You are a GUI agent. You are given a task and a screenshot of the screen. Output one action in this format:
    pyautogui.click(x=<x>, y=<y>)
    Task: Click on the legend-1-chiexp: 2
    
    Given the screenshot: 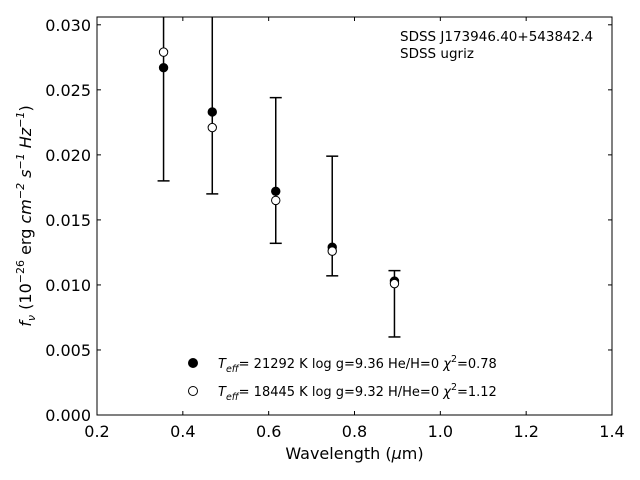 What is the action you would take?
    pyautogui.click(x=454, y=359)
    